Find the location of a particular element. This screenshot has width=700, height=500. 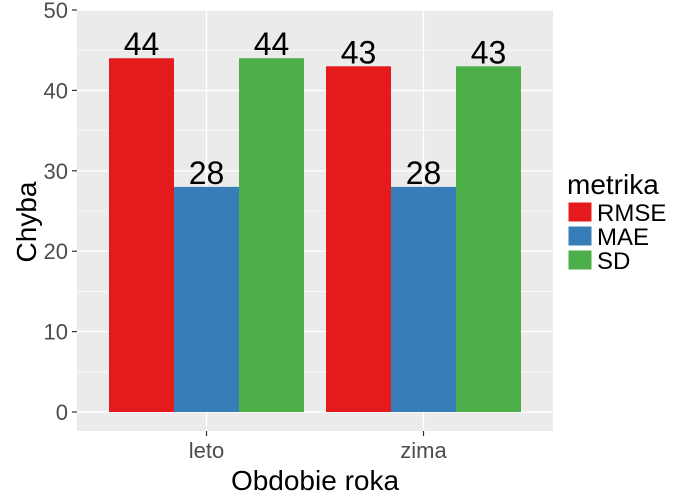

bar-rmse-zima is located at coordinates (358, 239).